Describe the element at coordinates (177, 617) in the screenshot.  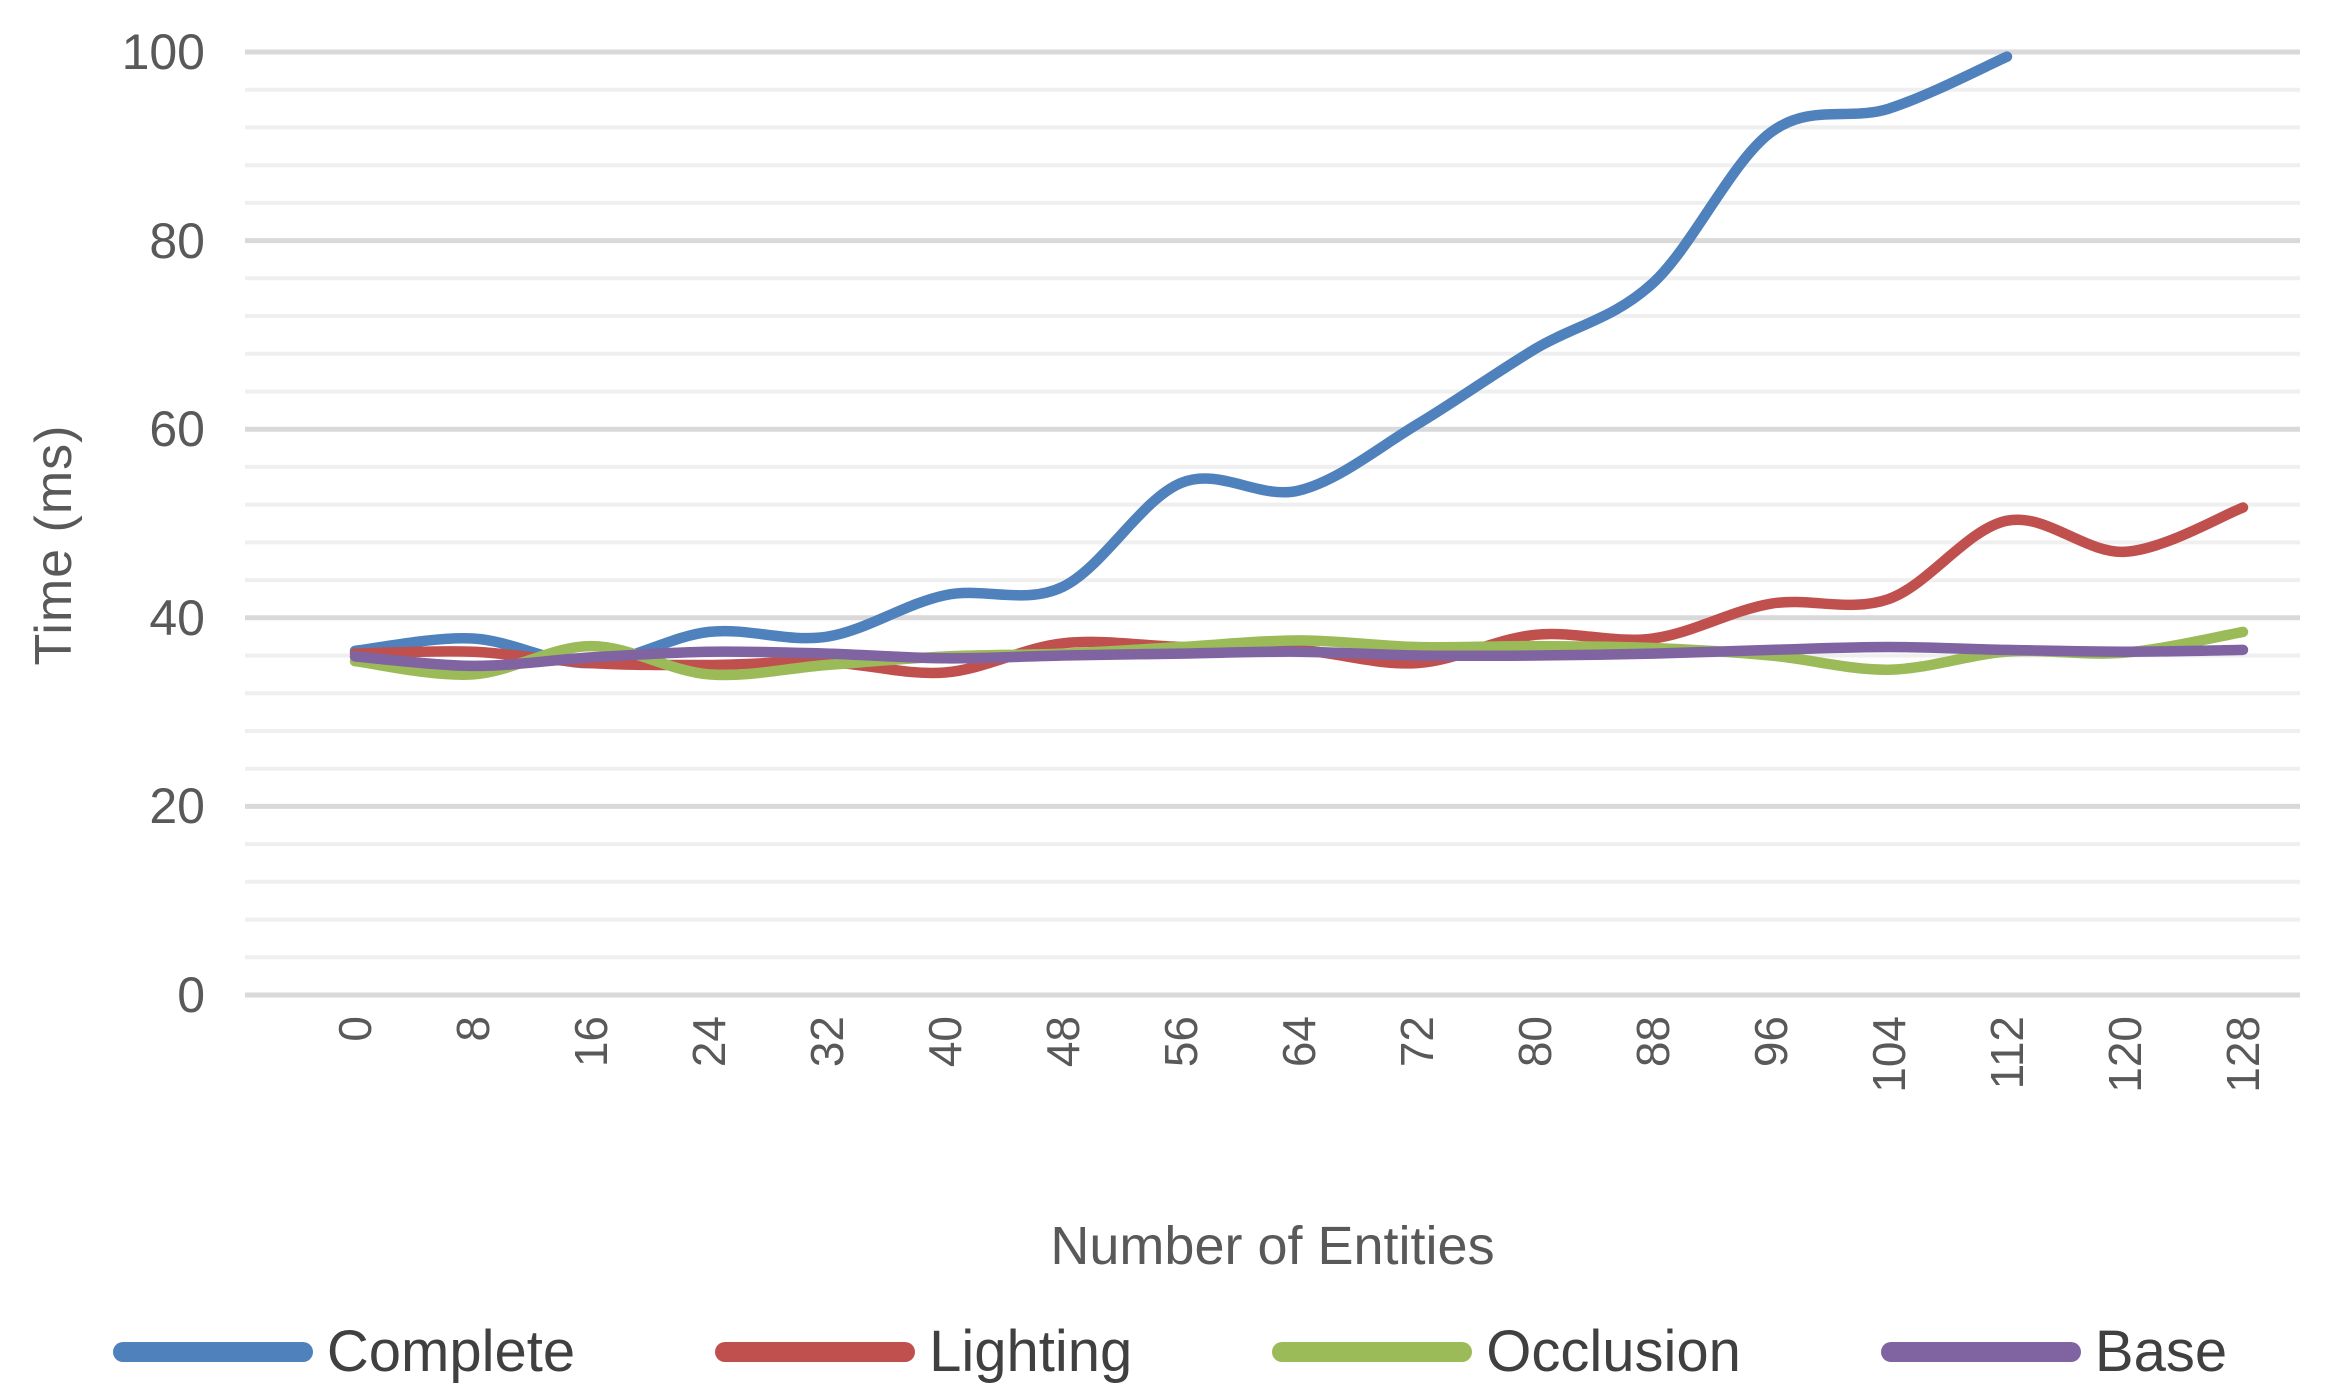
I see `y-tick-label: 40` at that location.